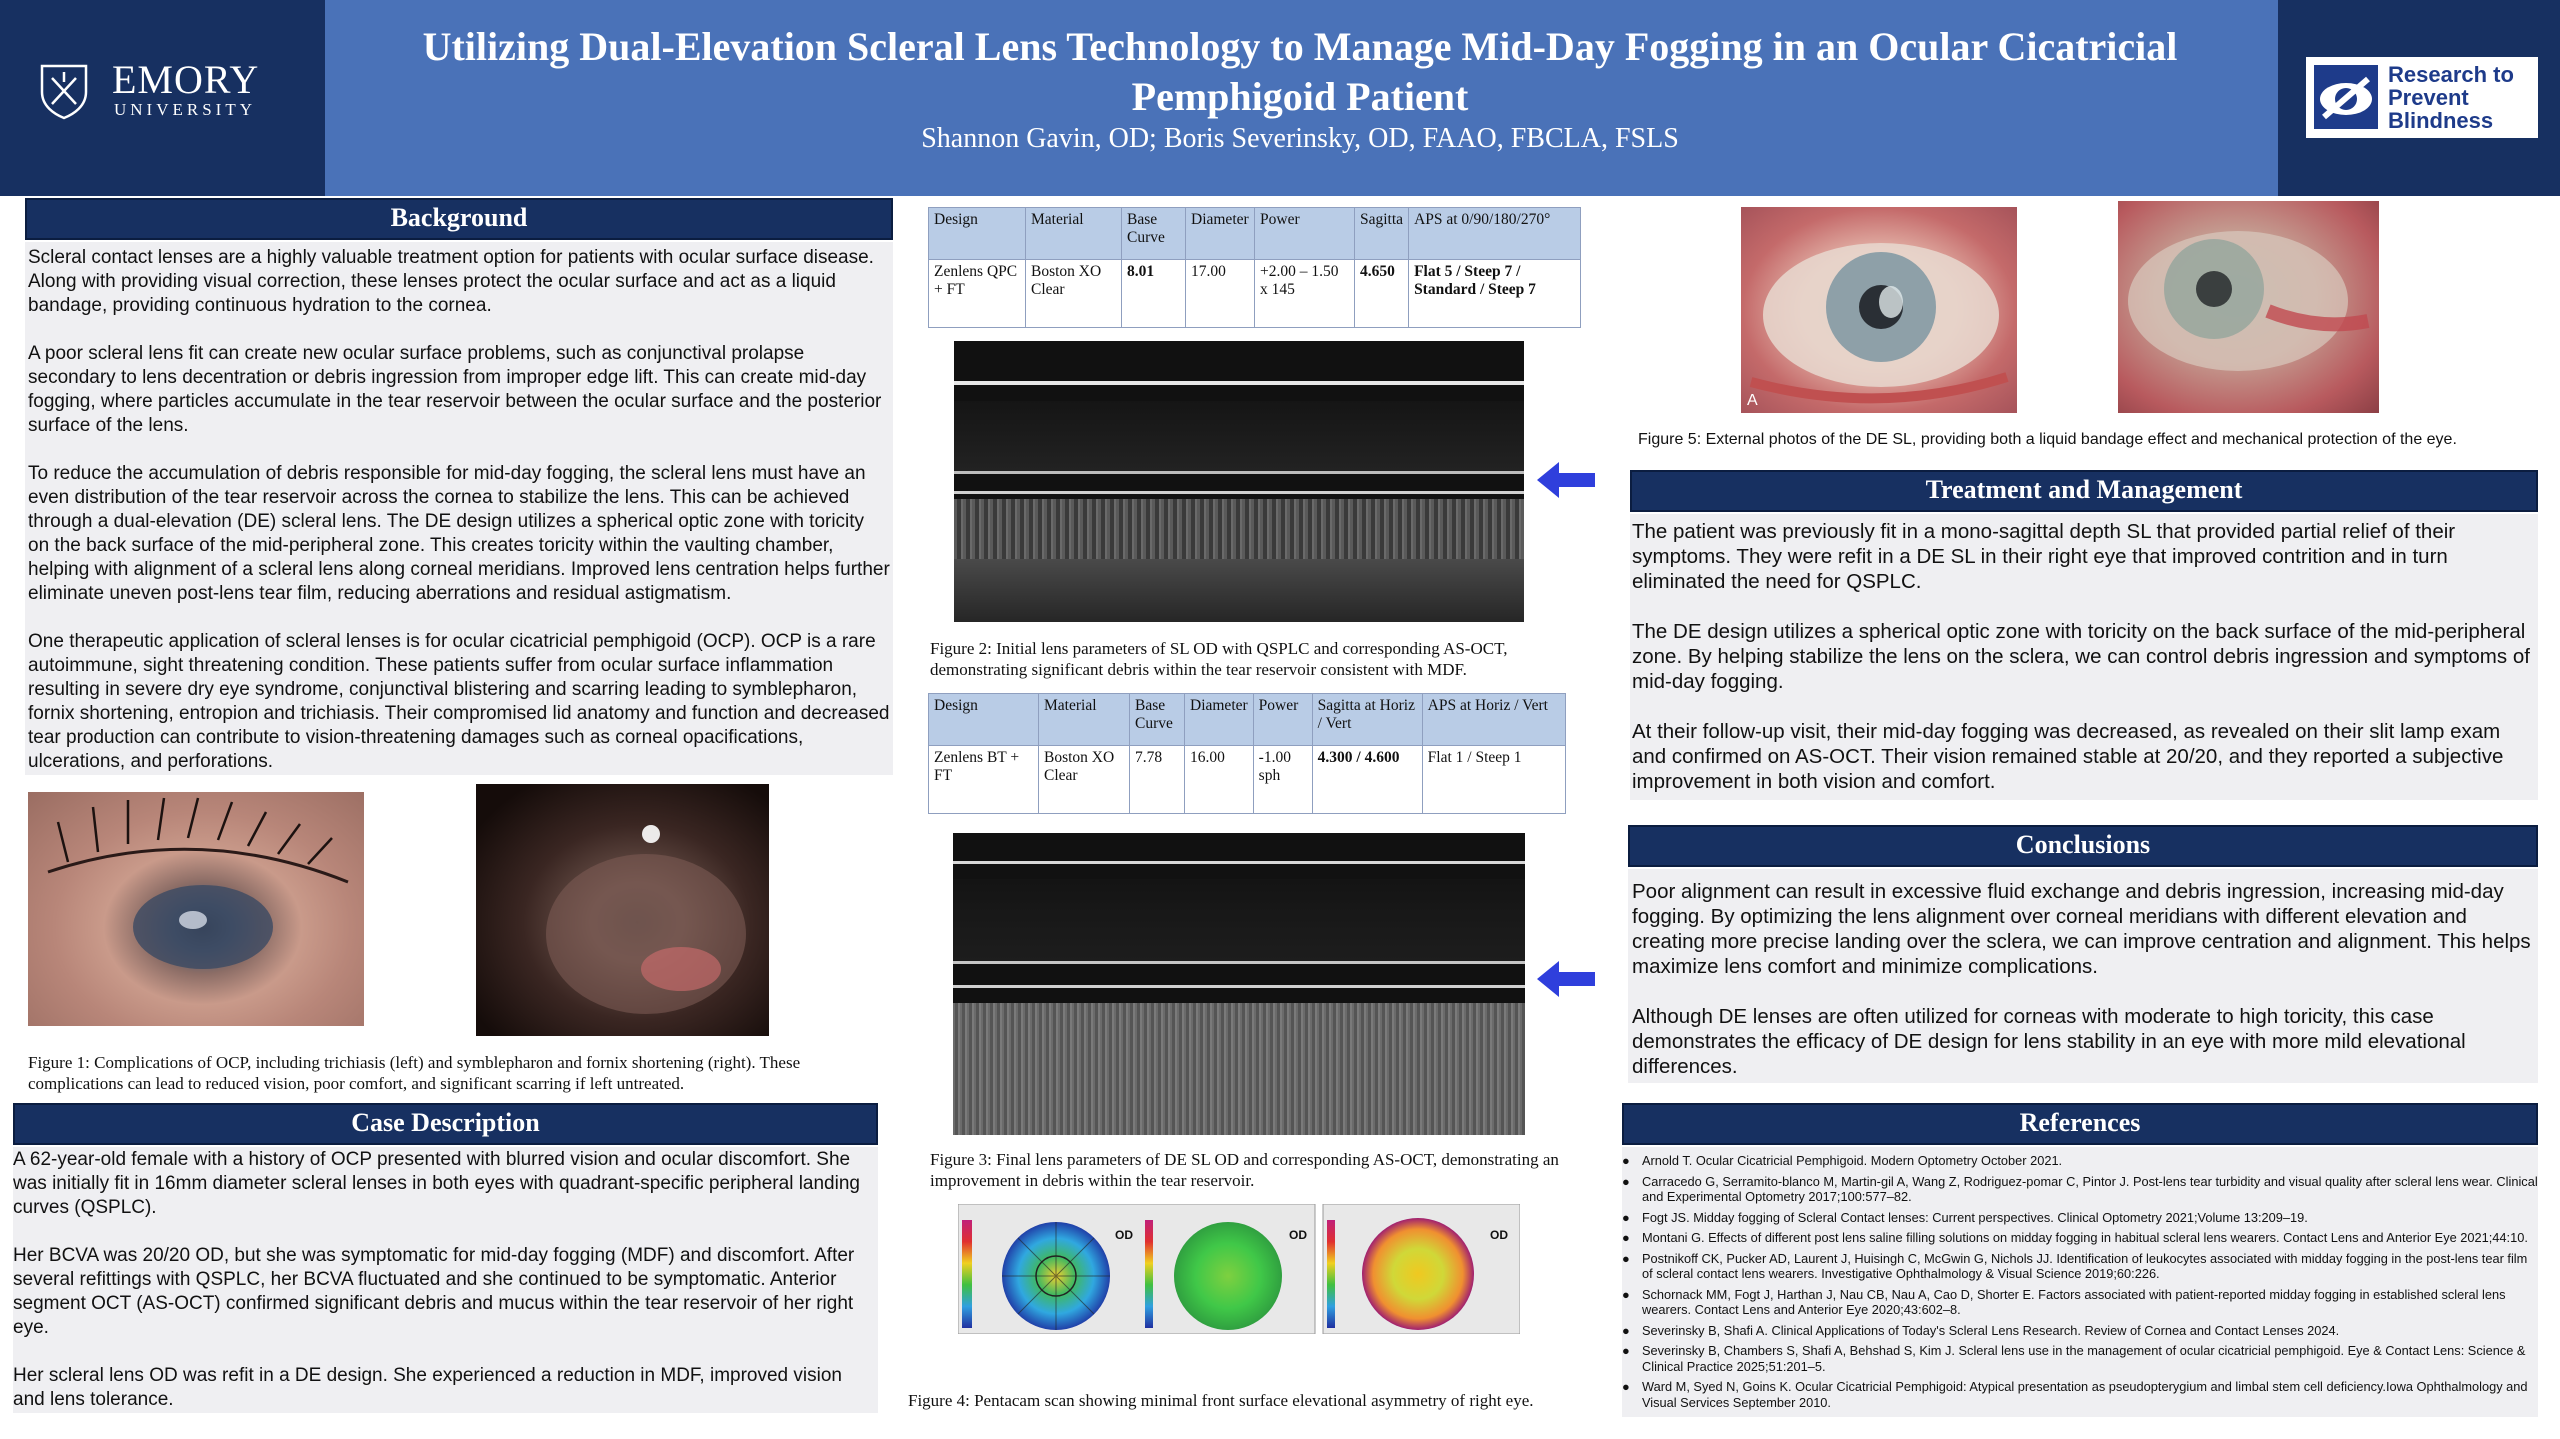  I want to click on rpb-line-1: Research to, so click(2451, 74).